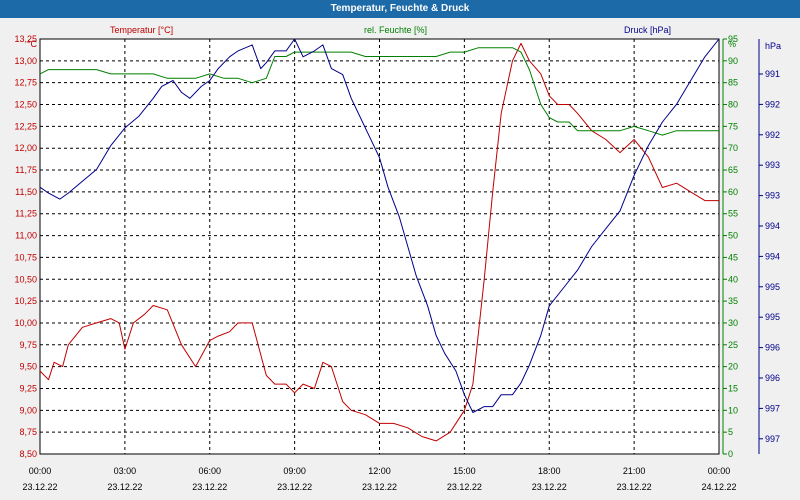 This screenshot has height=500, width=800. Describe the element at coordinates (209, 471) in the screenshot. I see `x-tick-label-time: 06:00` at that location.